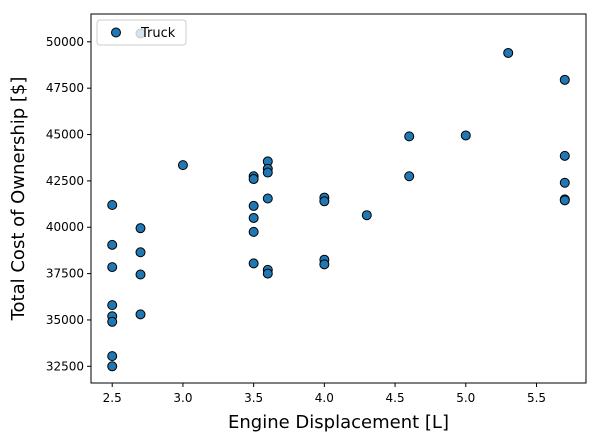 The height and width of the screenshot is (442, 599). Describe the element at coordinates (65, 135) in the screenshot. I see `y-tick-label: 45000` at that location.